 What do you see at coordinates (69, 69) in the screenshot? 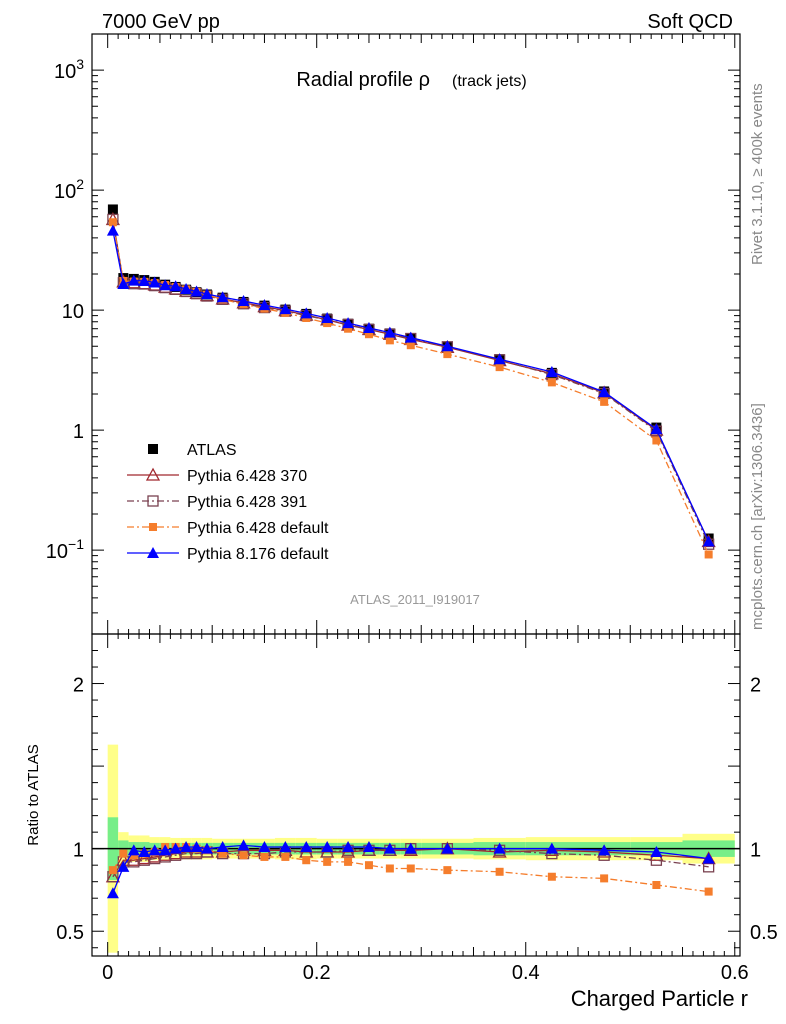
I see `y-tick-label: 10³` at bounding box center [69, 69].